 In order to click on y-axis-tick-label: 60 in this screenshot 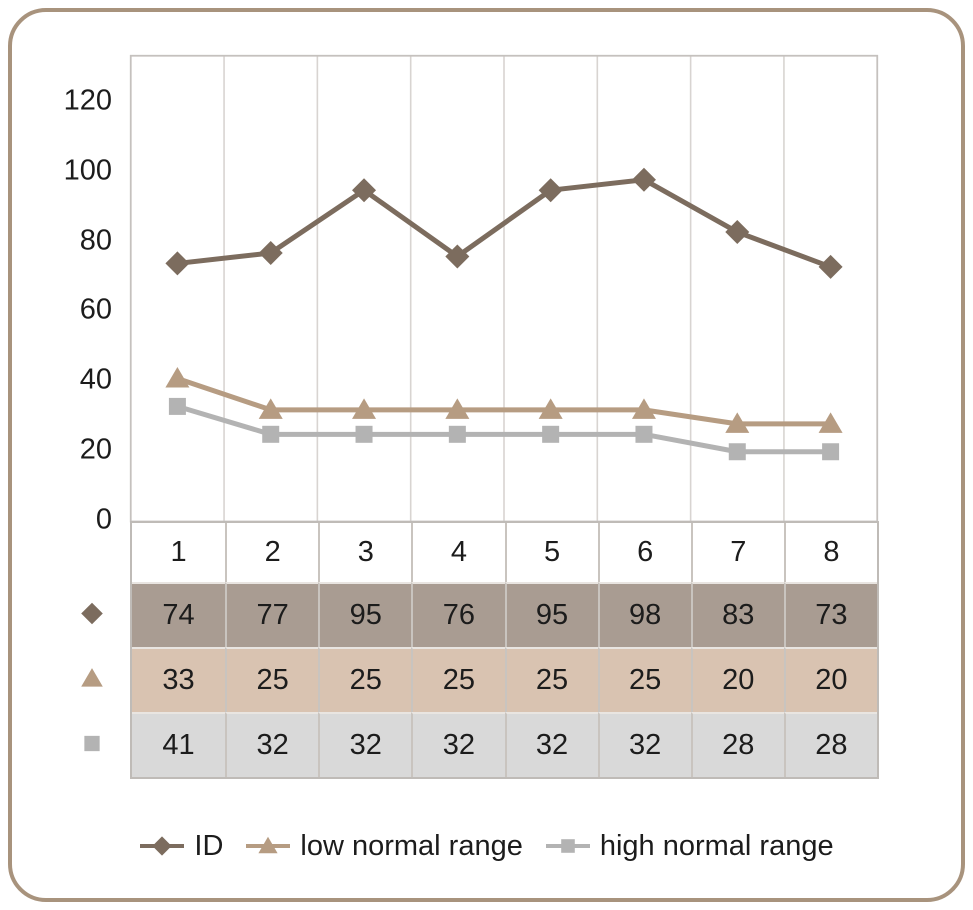, I will do `click(95, 309)`.